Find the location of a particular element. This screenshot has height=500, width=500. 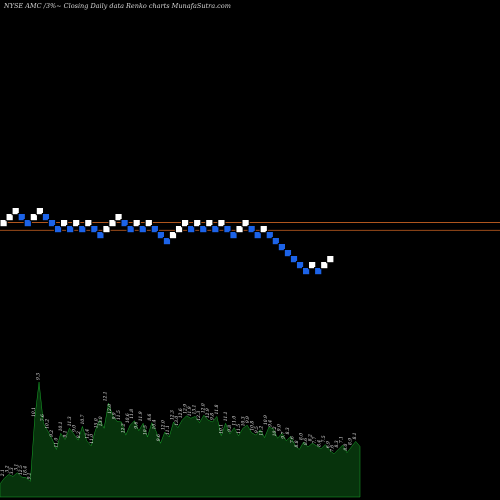

volume-label: 11.8 is located at coordinates (217, 409).